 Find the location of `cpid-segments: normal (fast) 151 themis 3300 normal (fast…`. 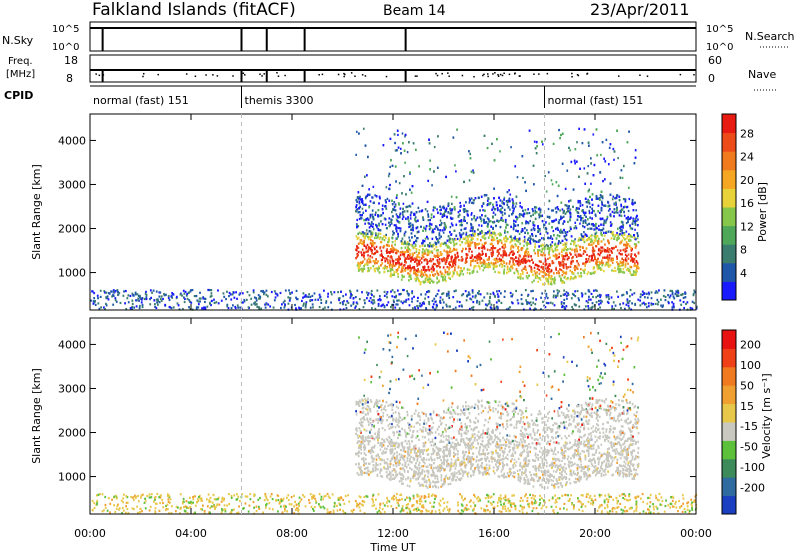

cpid-segments: normal (fast) 151 themis 3300 normal (fast… is located at coordinates (368, 97).